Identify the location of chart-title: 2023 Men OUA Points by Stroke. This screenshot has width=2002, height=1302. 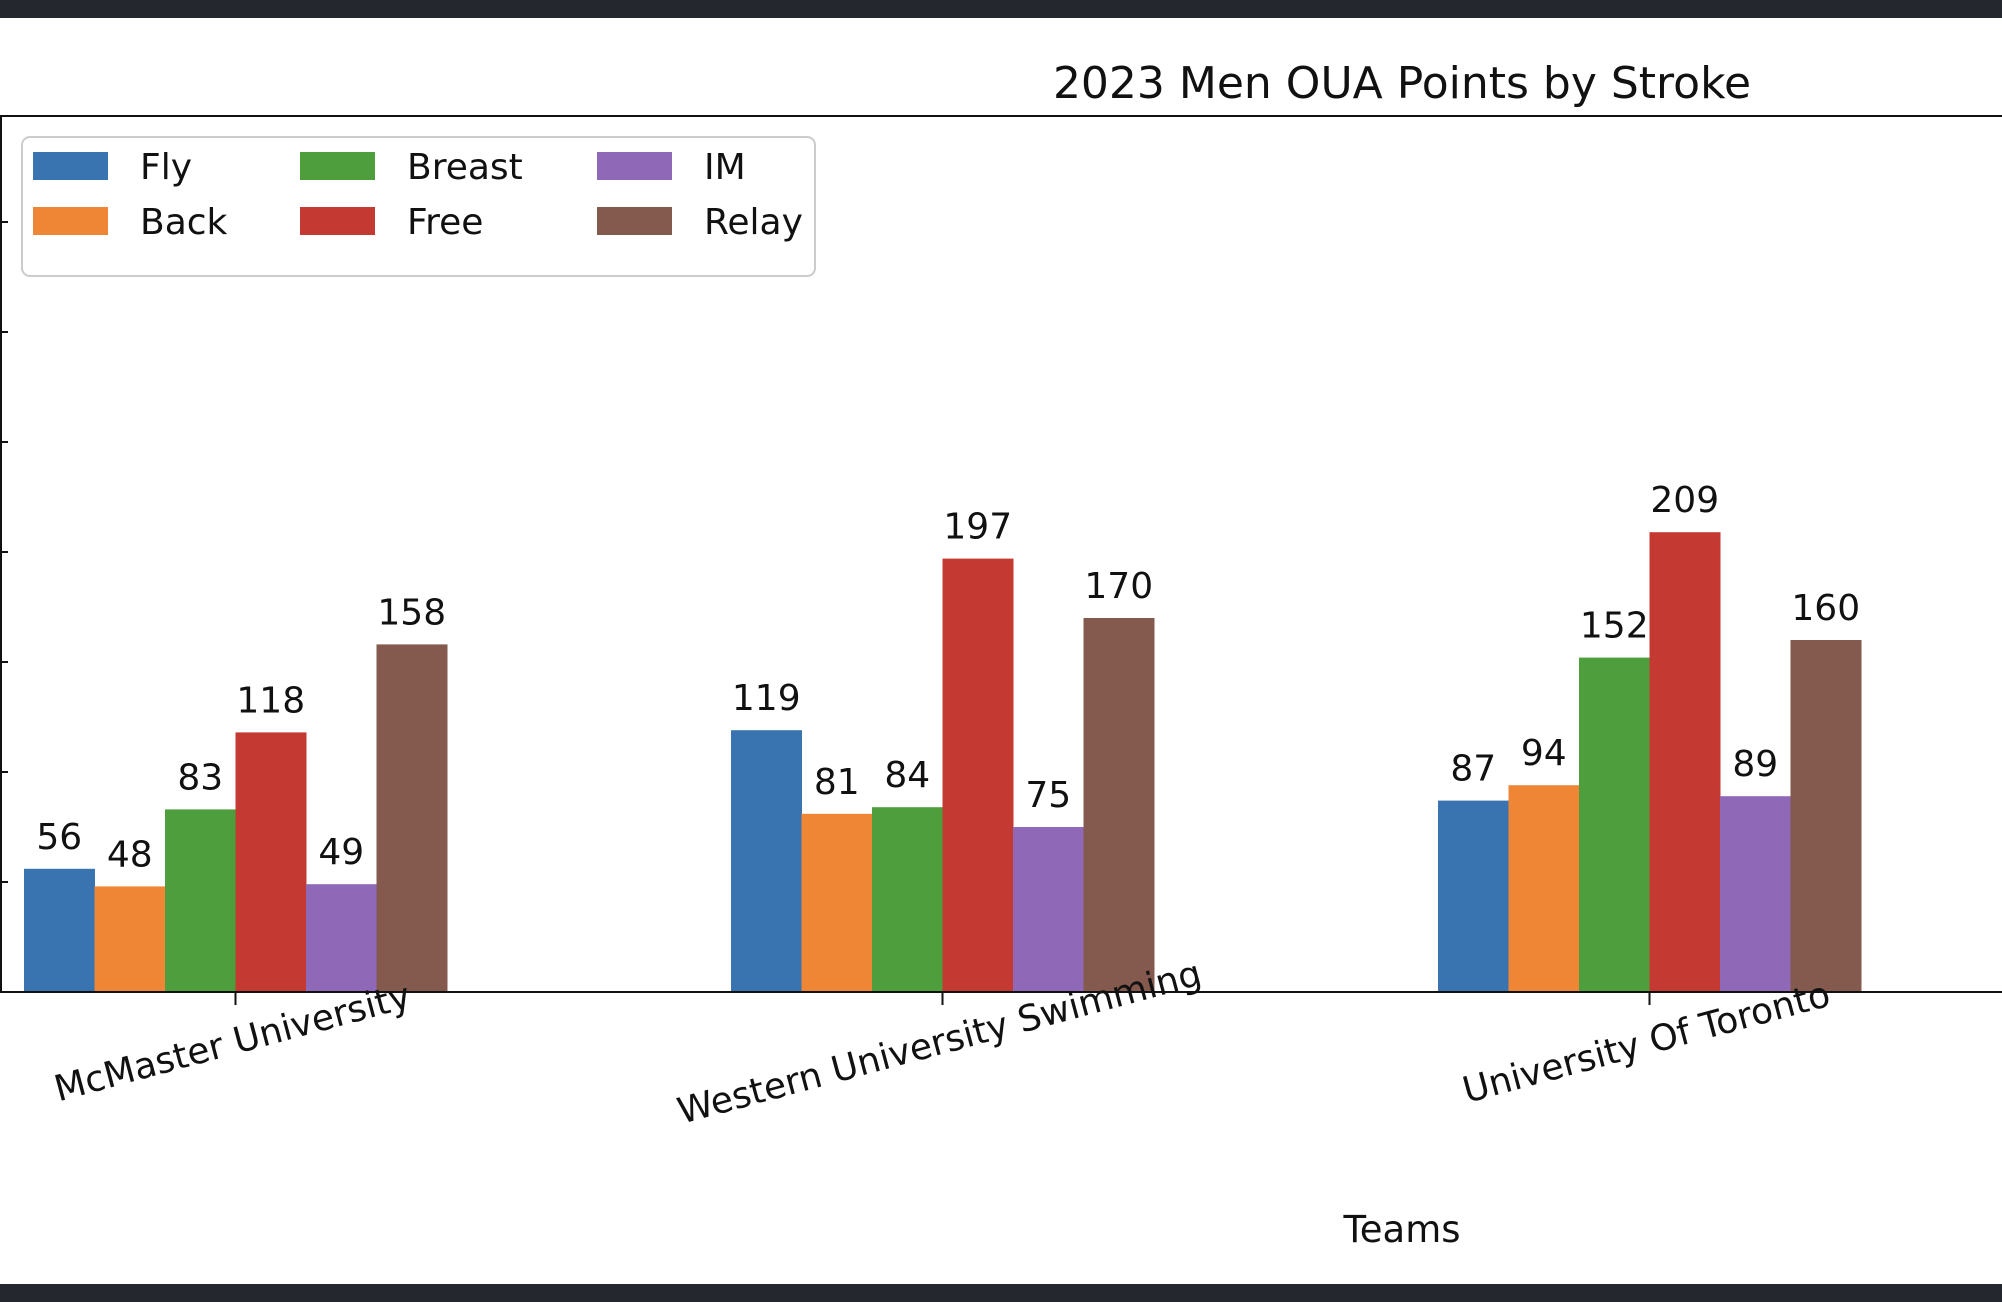
(1402, 83).